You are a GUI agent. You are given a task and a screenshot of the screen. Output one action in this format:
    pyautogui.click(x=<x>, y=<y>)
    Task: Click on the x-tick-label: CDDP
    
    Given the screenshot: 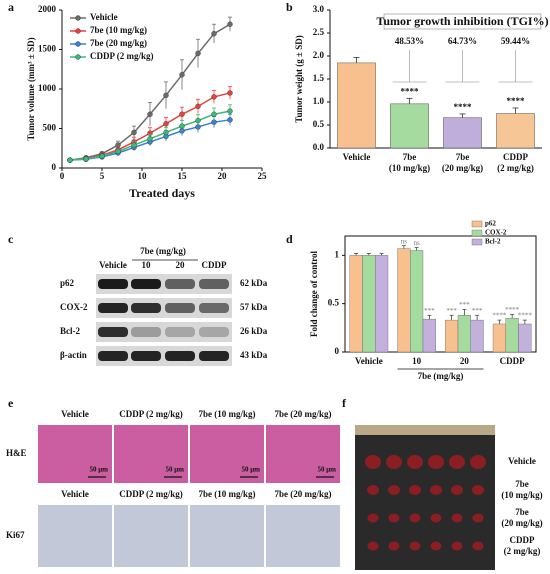 What is the action you would take?
    pyautogui.click(x=515, y=157)
    